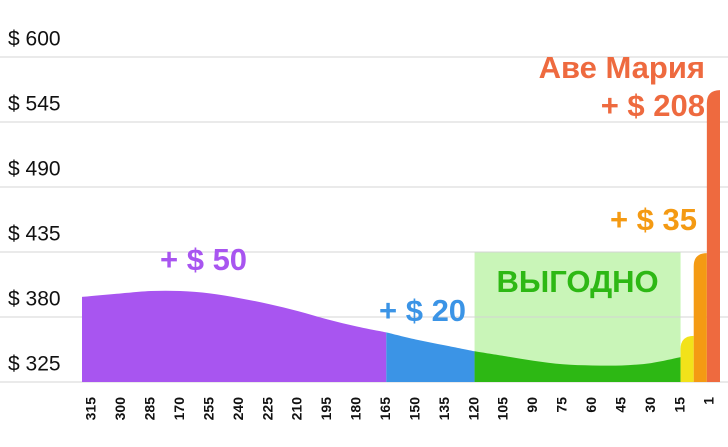 The height and width of the screenshot is (447, 728). Describe the element at coordinates (34, 234) in the screenshot. I see `y-tick-label: $ 435` at that location.